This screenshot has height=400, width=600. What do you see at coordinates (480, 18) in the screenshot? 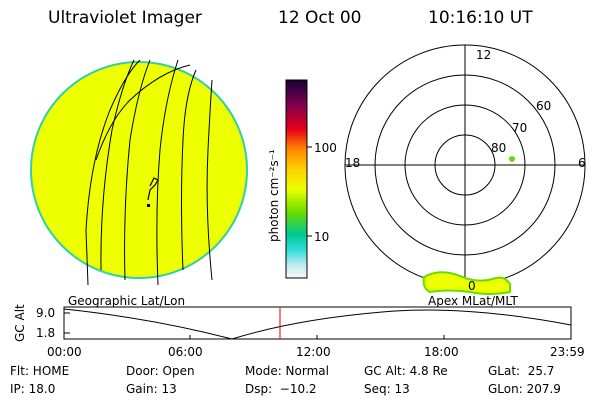
I see `time-label: 10:16:10 UT` at bounding box center [480, 18].